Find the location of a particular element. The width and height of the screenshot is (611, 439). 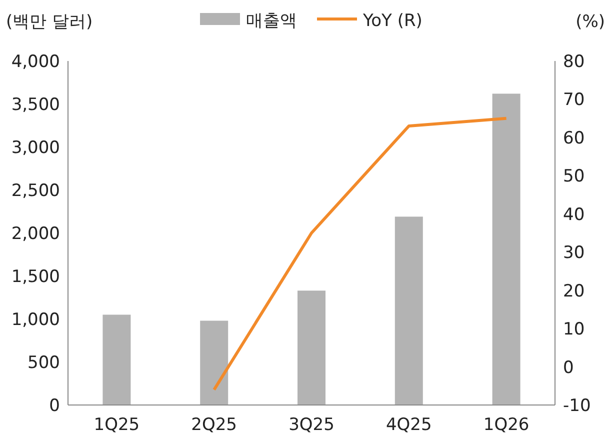

x-tick-label: 1Q25 is located at coordinates (117, 425).